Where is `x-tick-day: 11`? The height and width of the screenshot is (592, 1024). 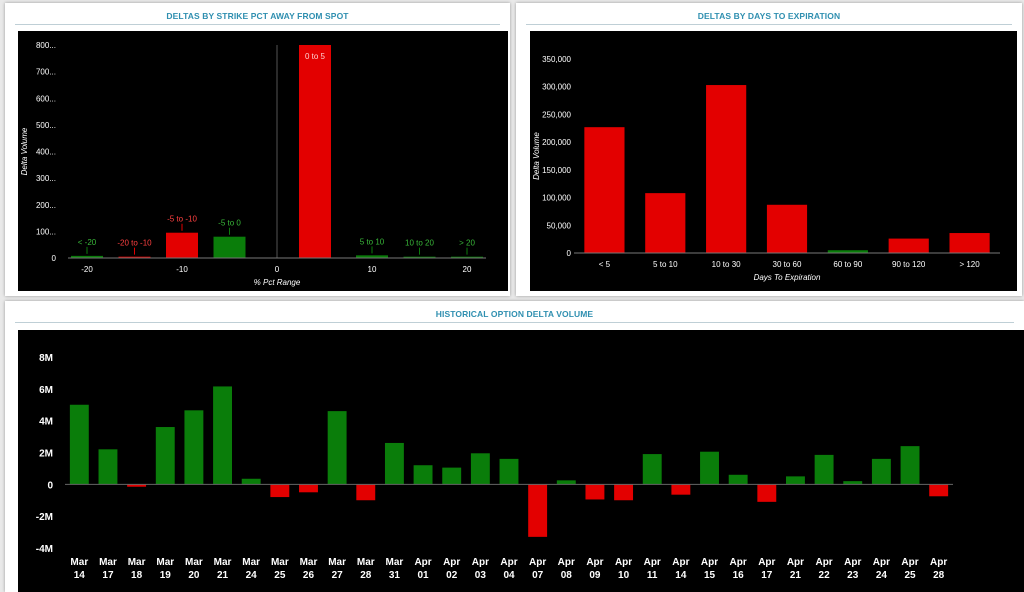 x-tick-day: 11 is located at coordinates (652, 575).